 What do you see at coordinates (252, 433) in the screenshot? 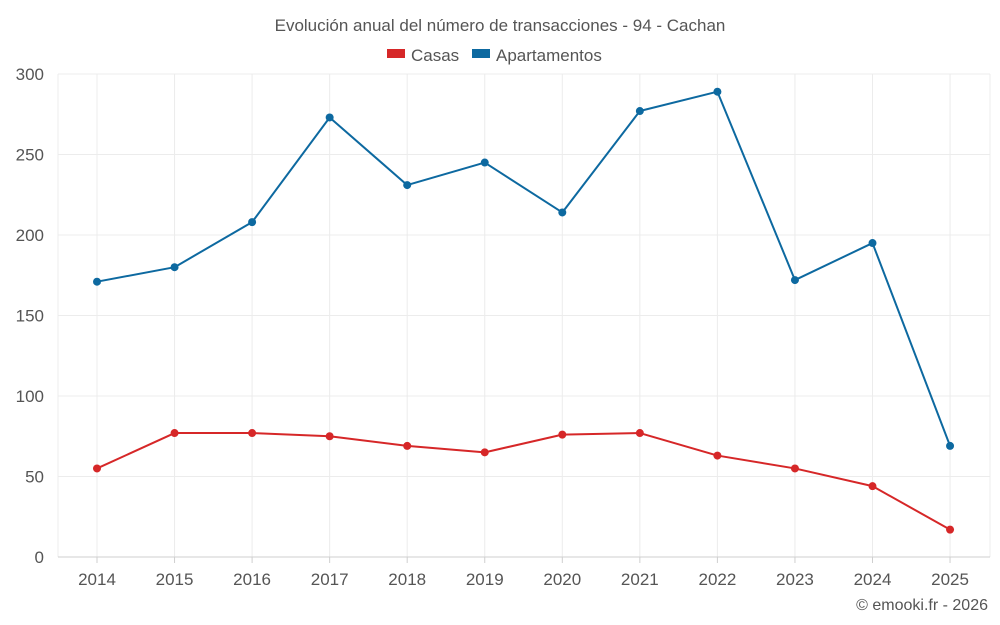
I see `data-point-casas-2016` at bounding box center [252, 433].